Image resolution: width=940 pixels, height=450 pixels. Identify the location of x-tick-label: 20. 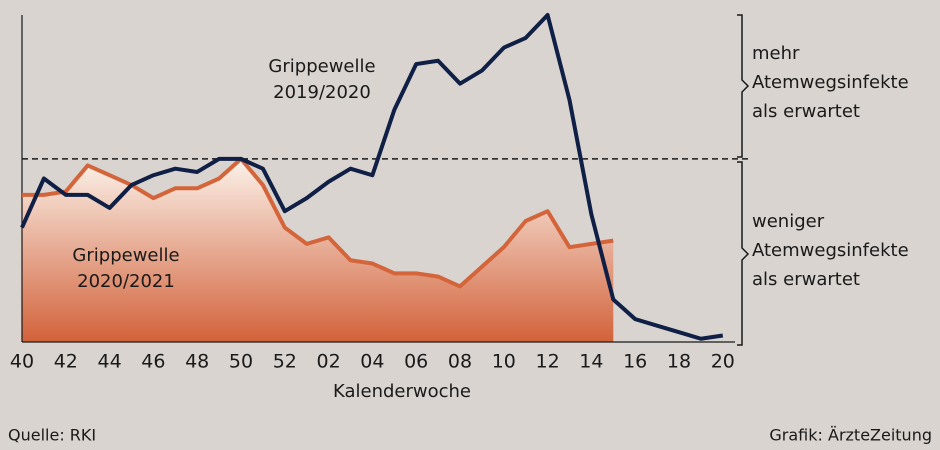
(723, 362).